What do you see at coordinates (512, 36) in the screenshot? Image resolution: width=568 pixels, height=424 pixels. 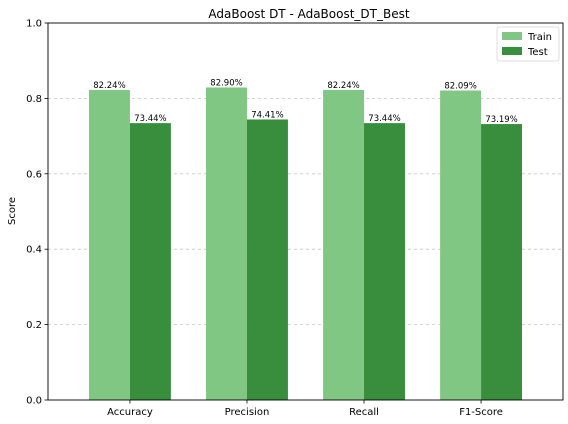 I see `legend-swatch-train` at bounding box center [512, 36].